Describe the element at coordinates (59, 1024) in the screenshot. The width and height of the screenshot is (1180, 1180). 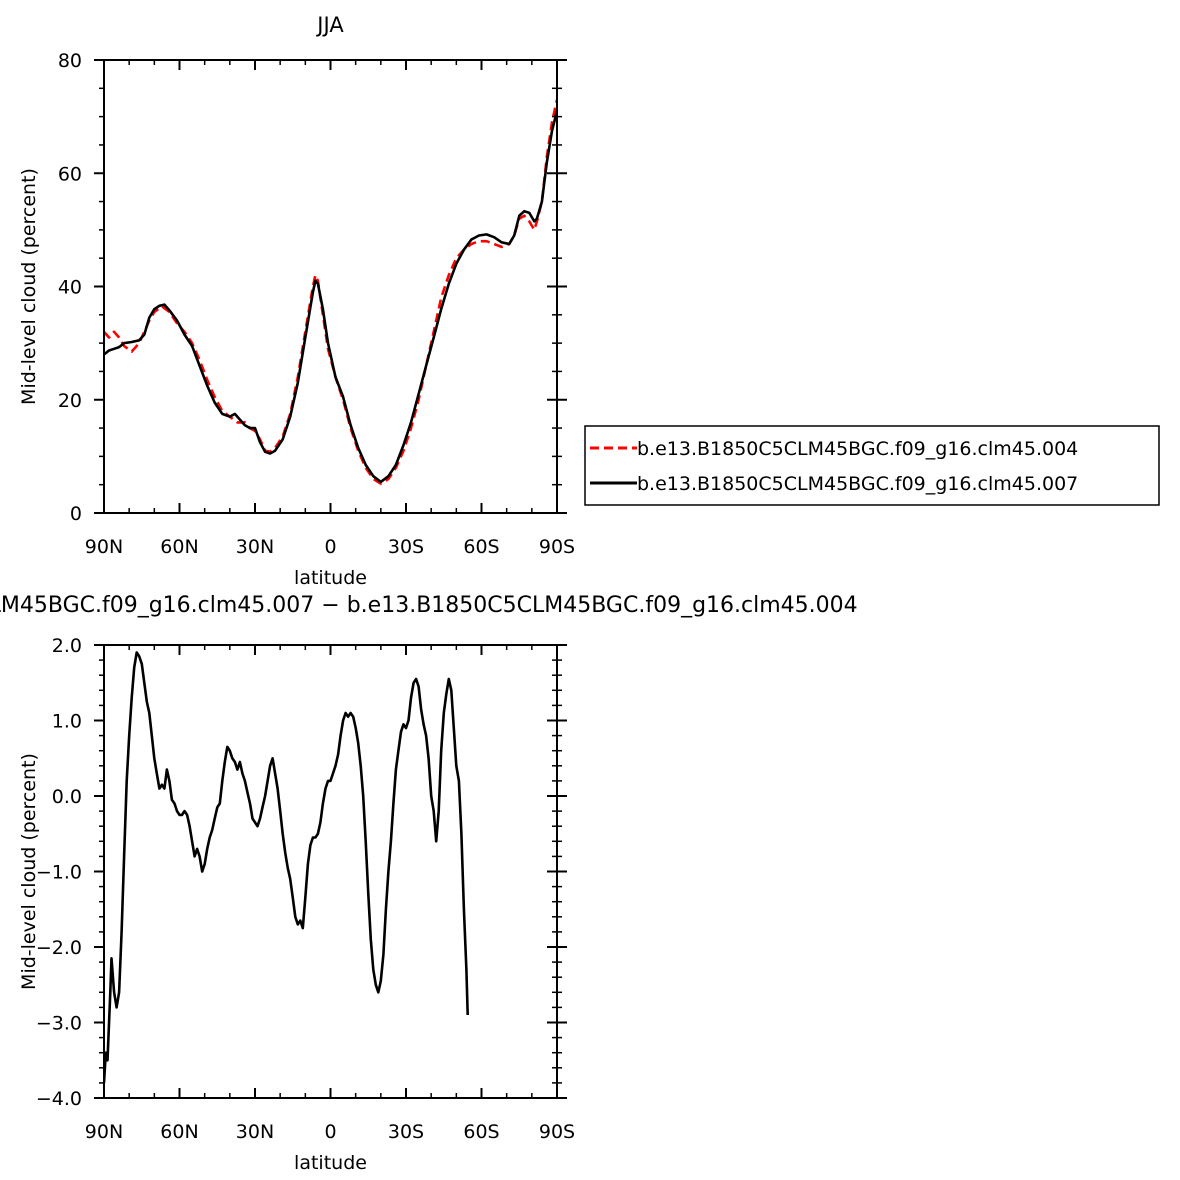
I see `y-tick-label: −3.0` at that location.